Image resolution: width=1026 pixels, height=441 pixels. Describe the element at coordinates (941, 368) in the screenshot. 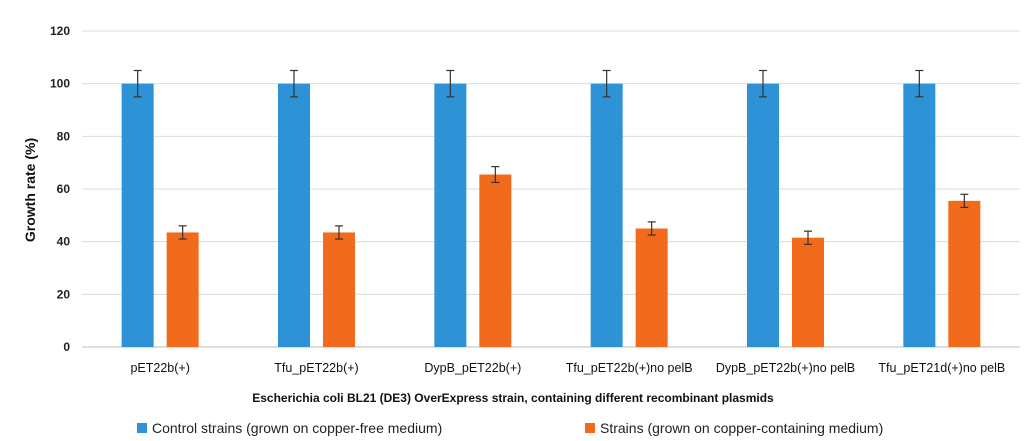

I see `x-category-label: Tfu_pET21d(+)no pelB` at that location.